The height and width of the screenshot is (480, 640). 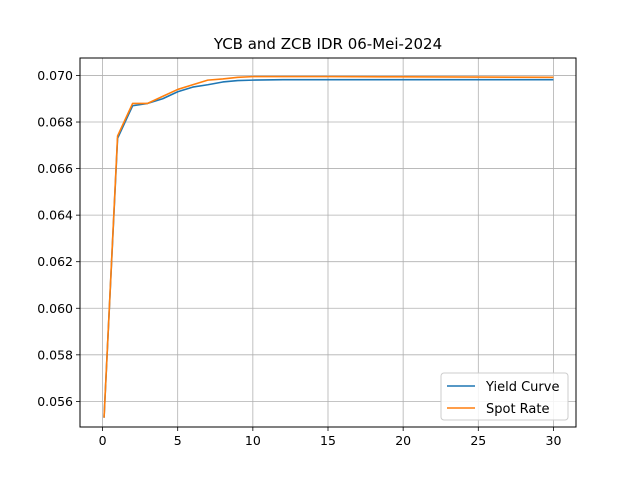 What do you see at coordinates (522, 387) in the screenshot?
I see `legend-label: Yield Curve` at bounding box center [522, 387].